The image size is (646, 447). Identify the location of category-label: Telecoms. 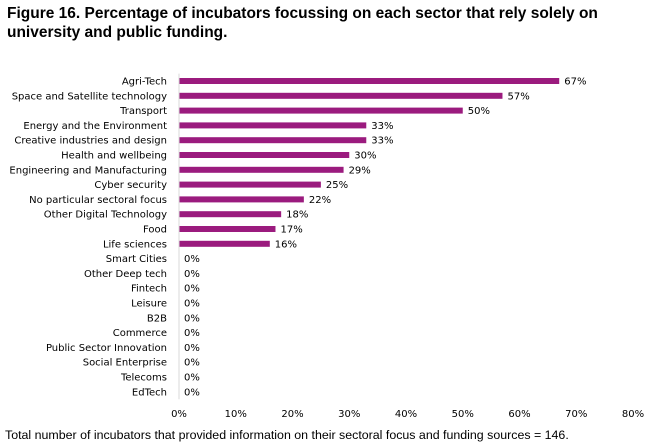
(143, 378).